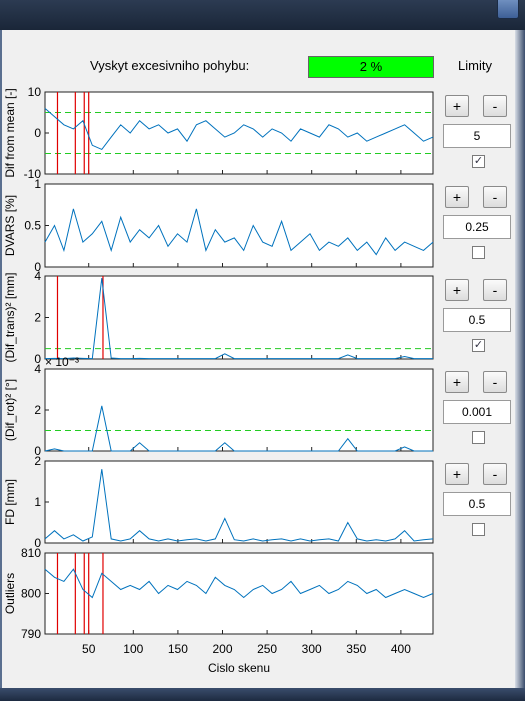 The width and height of the screenshot is (525, 701). Describe the element at coordinates (222, 649) in the screenshot. I see `x-tick-label: 200` at that location.